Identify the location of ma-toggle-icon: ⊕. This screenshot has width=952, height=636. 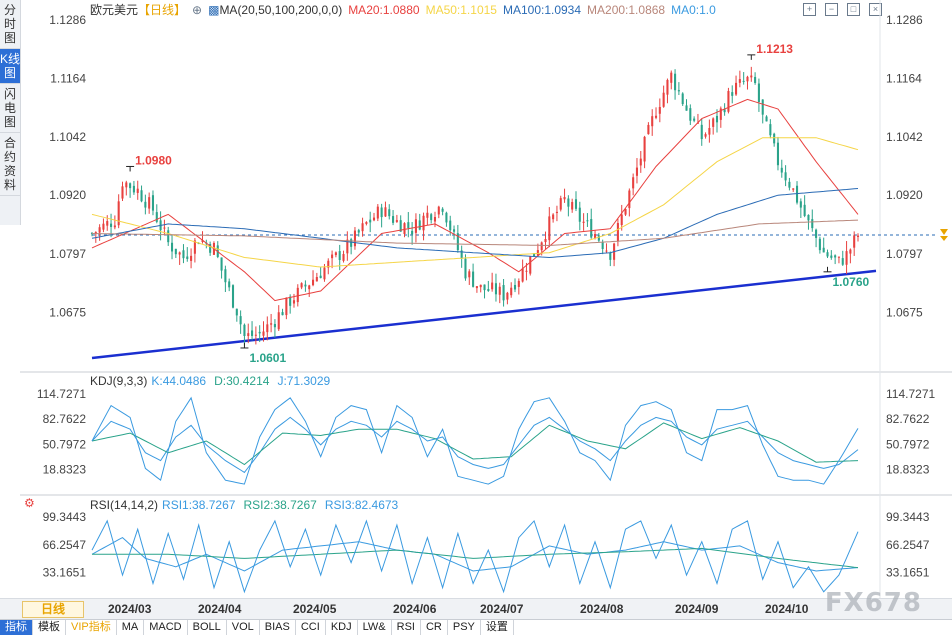
(197, 10).